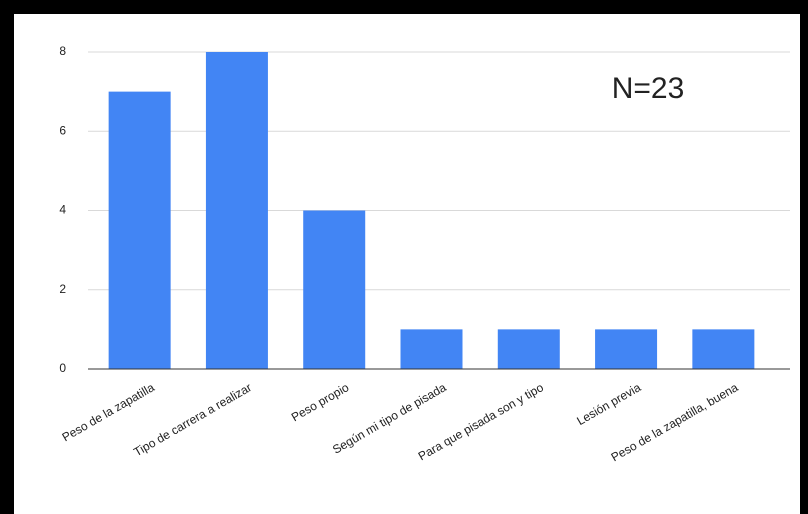 The width and height of the screenshot is (808, 514). I want to click on y-tick-label: 8, so click(62, 51).